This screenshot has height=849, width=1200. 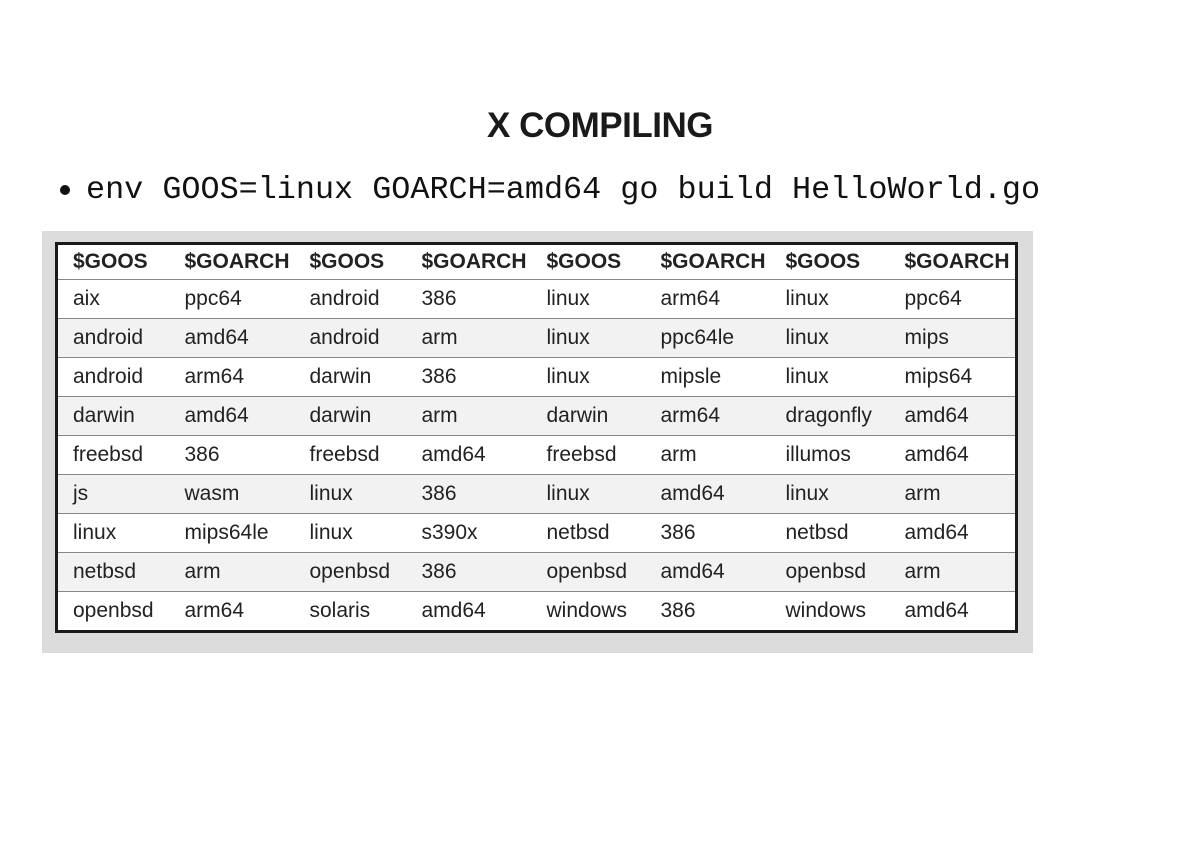 What do you see at coordinates (340, 610) in the screenshot?
I see `table-cell: solaris` at bounding box center [340, 610].